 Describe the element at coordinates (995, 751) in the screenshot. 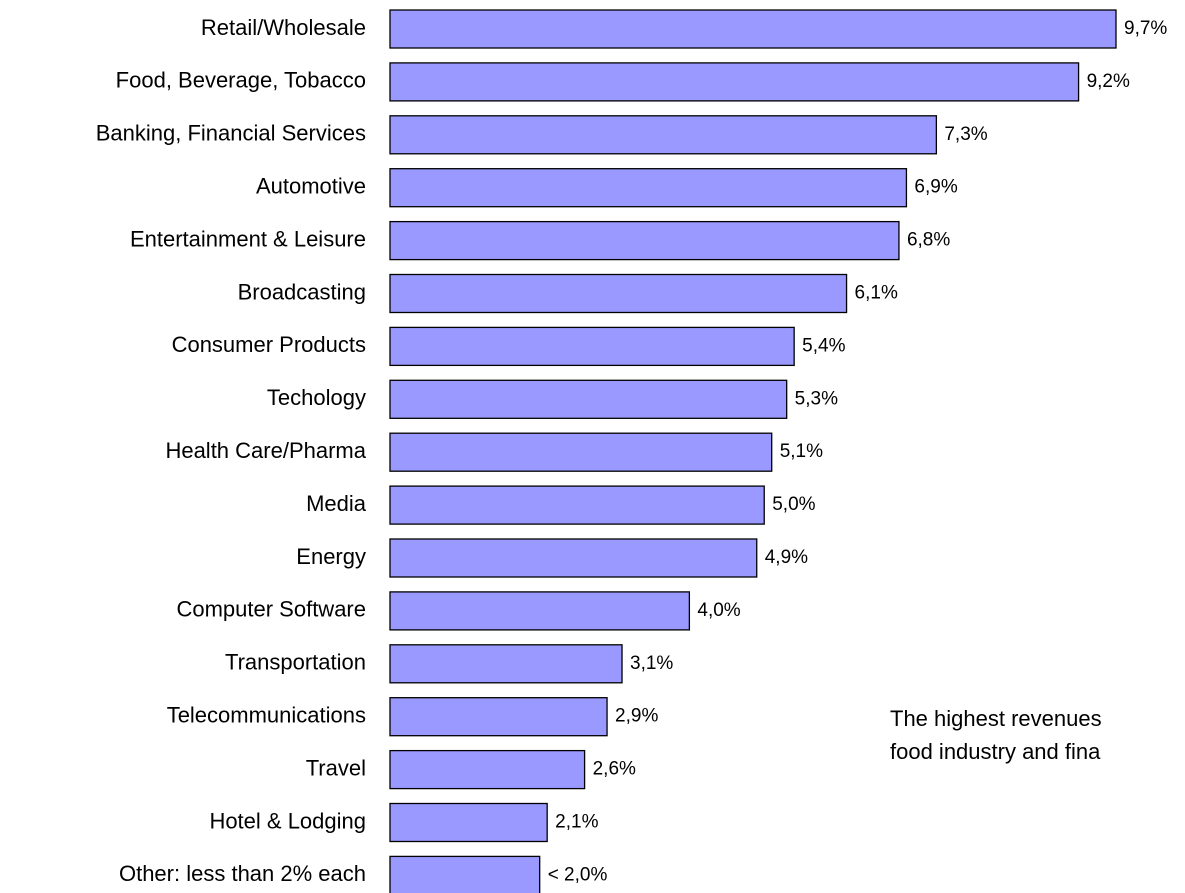

I see `annotation: food industry and fina` at that location.